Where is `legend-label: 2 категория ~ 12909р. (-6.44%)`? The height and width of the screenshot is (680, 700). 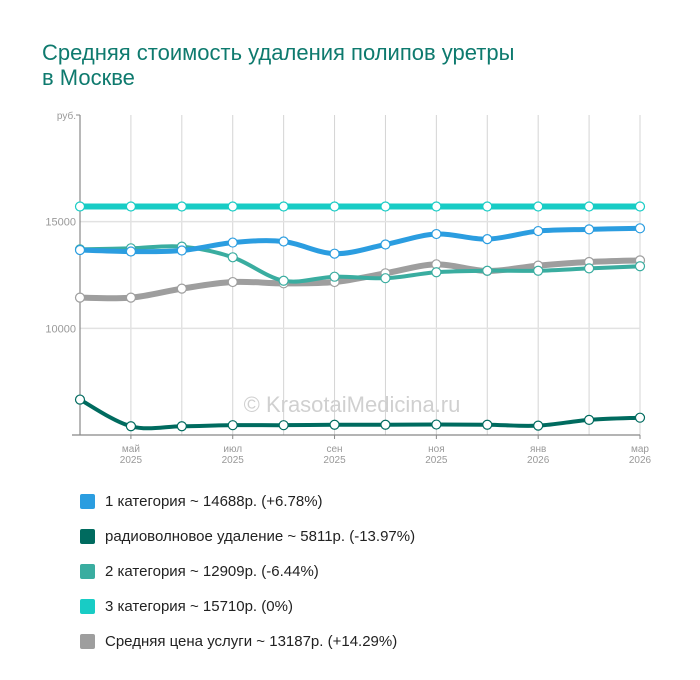
legend-label: 2 категория ~ 12909р. (-6.44%) is located at coordinates (212, 571).